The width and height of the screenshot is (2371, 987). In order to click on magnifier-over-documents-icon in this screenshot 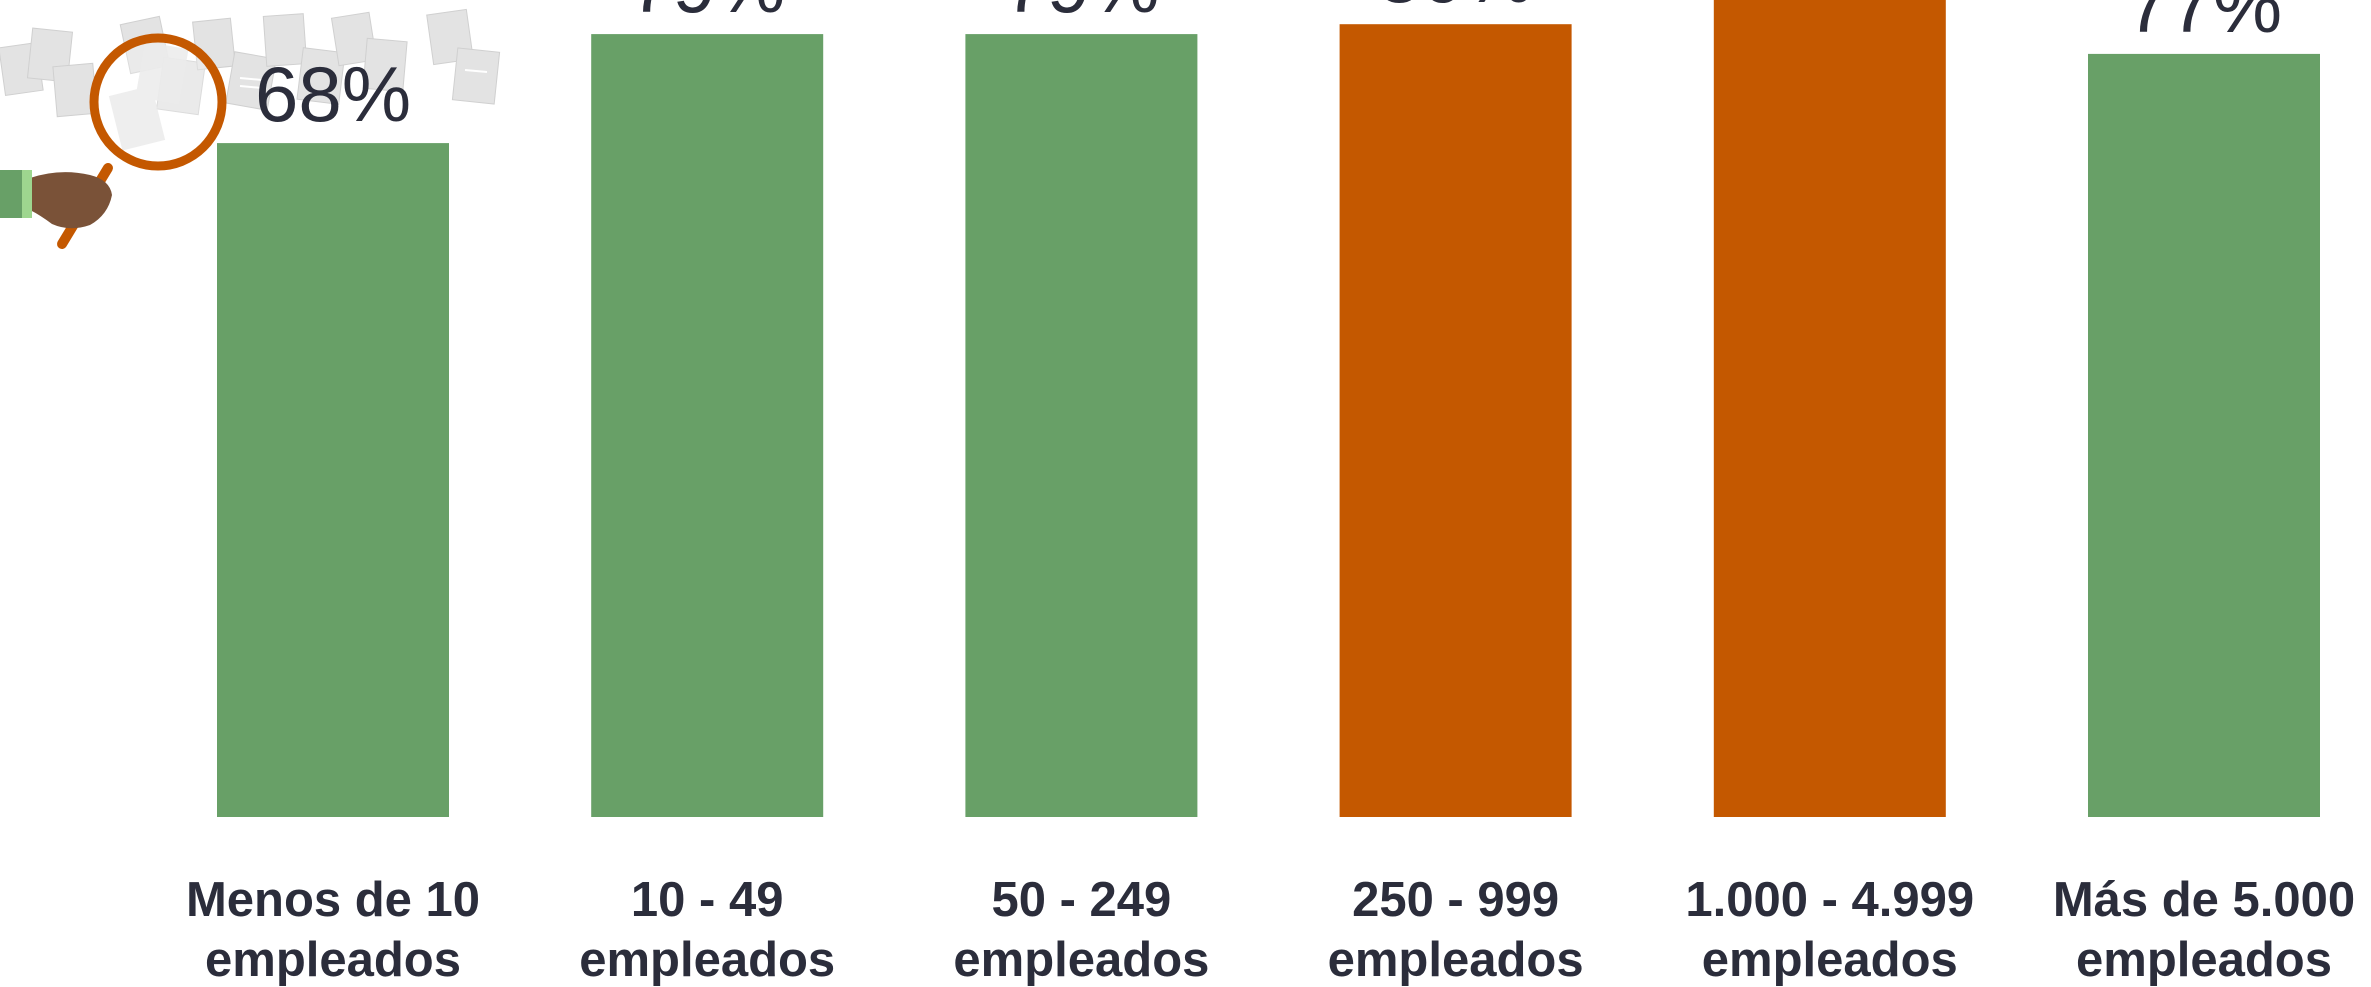, I will do `click(250, 128)`.